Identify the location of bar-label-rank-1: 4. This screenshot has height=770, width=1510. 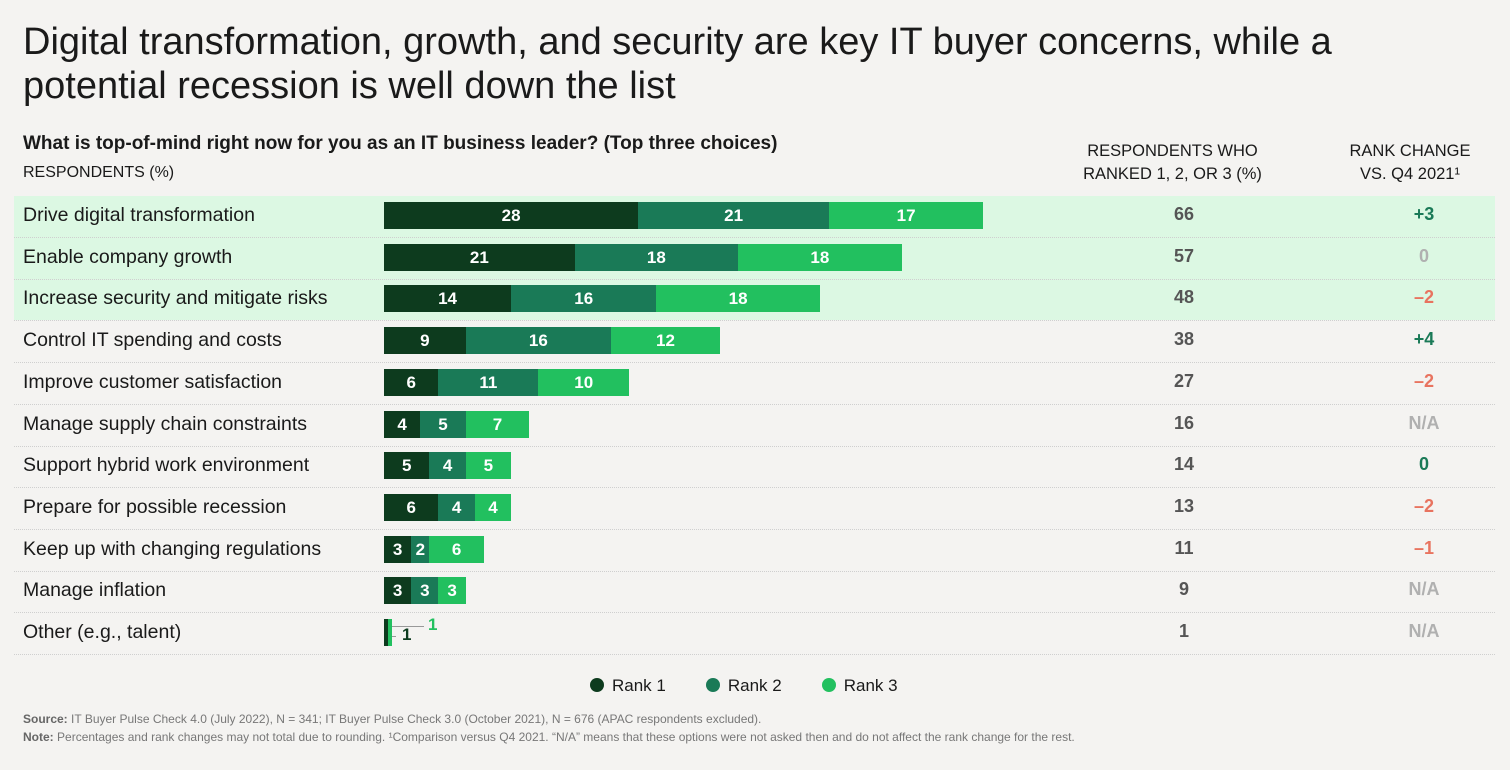
(402, 424).